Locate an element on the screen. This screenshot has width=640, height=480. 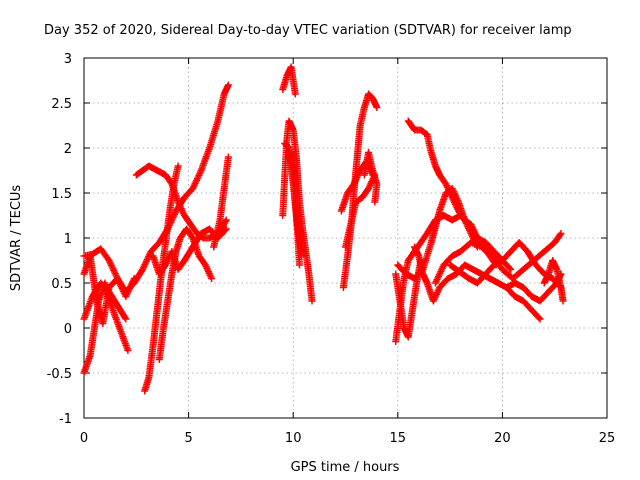
series-arc-h is located at coordinates (185, 294).